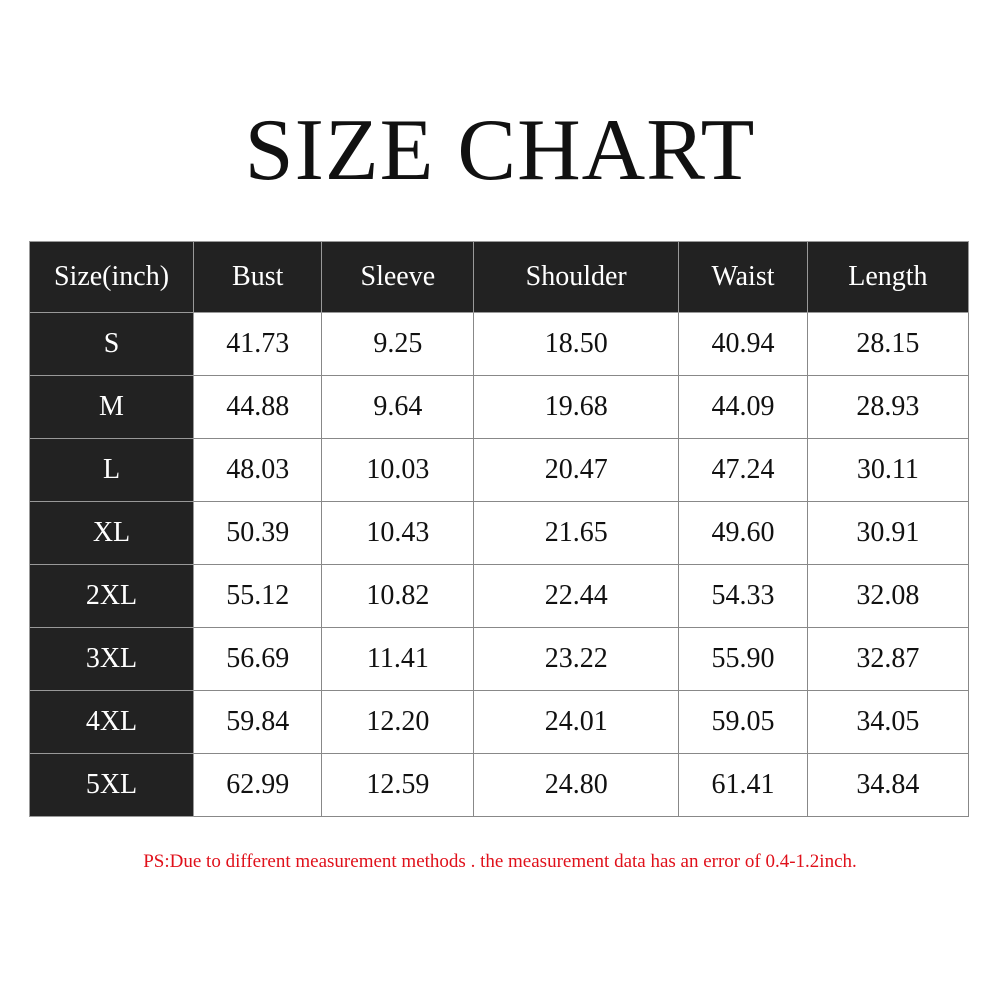 The width and height of the screenshot is (1000, 1000). I want to click on size-label: XL, so click(111, 533).